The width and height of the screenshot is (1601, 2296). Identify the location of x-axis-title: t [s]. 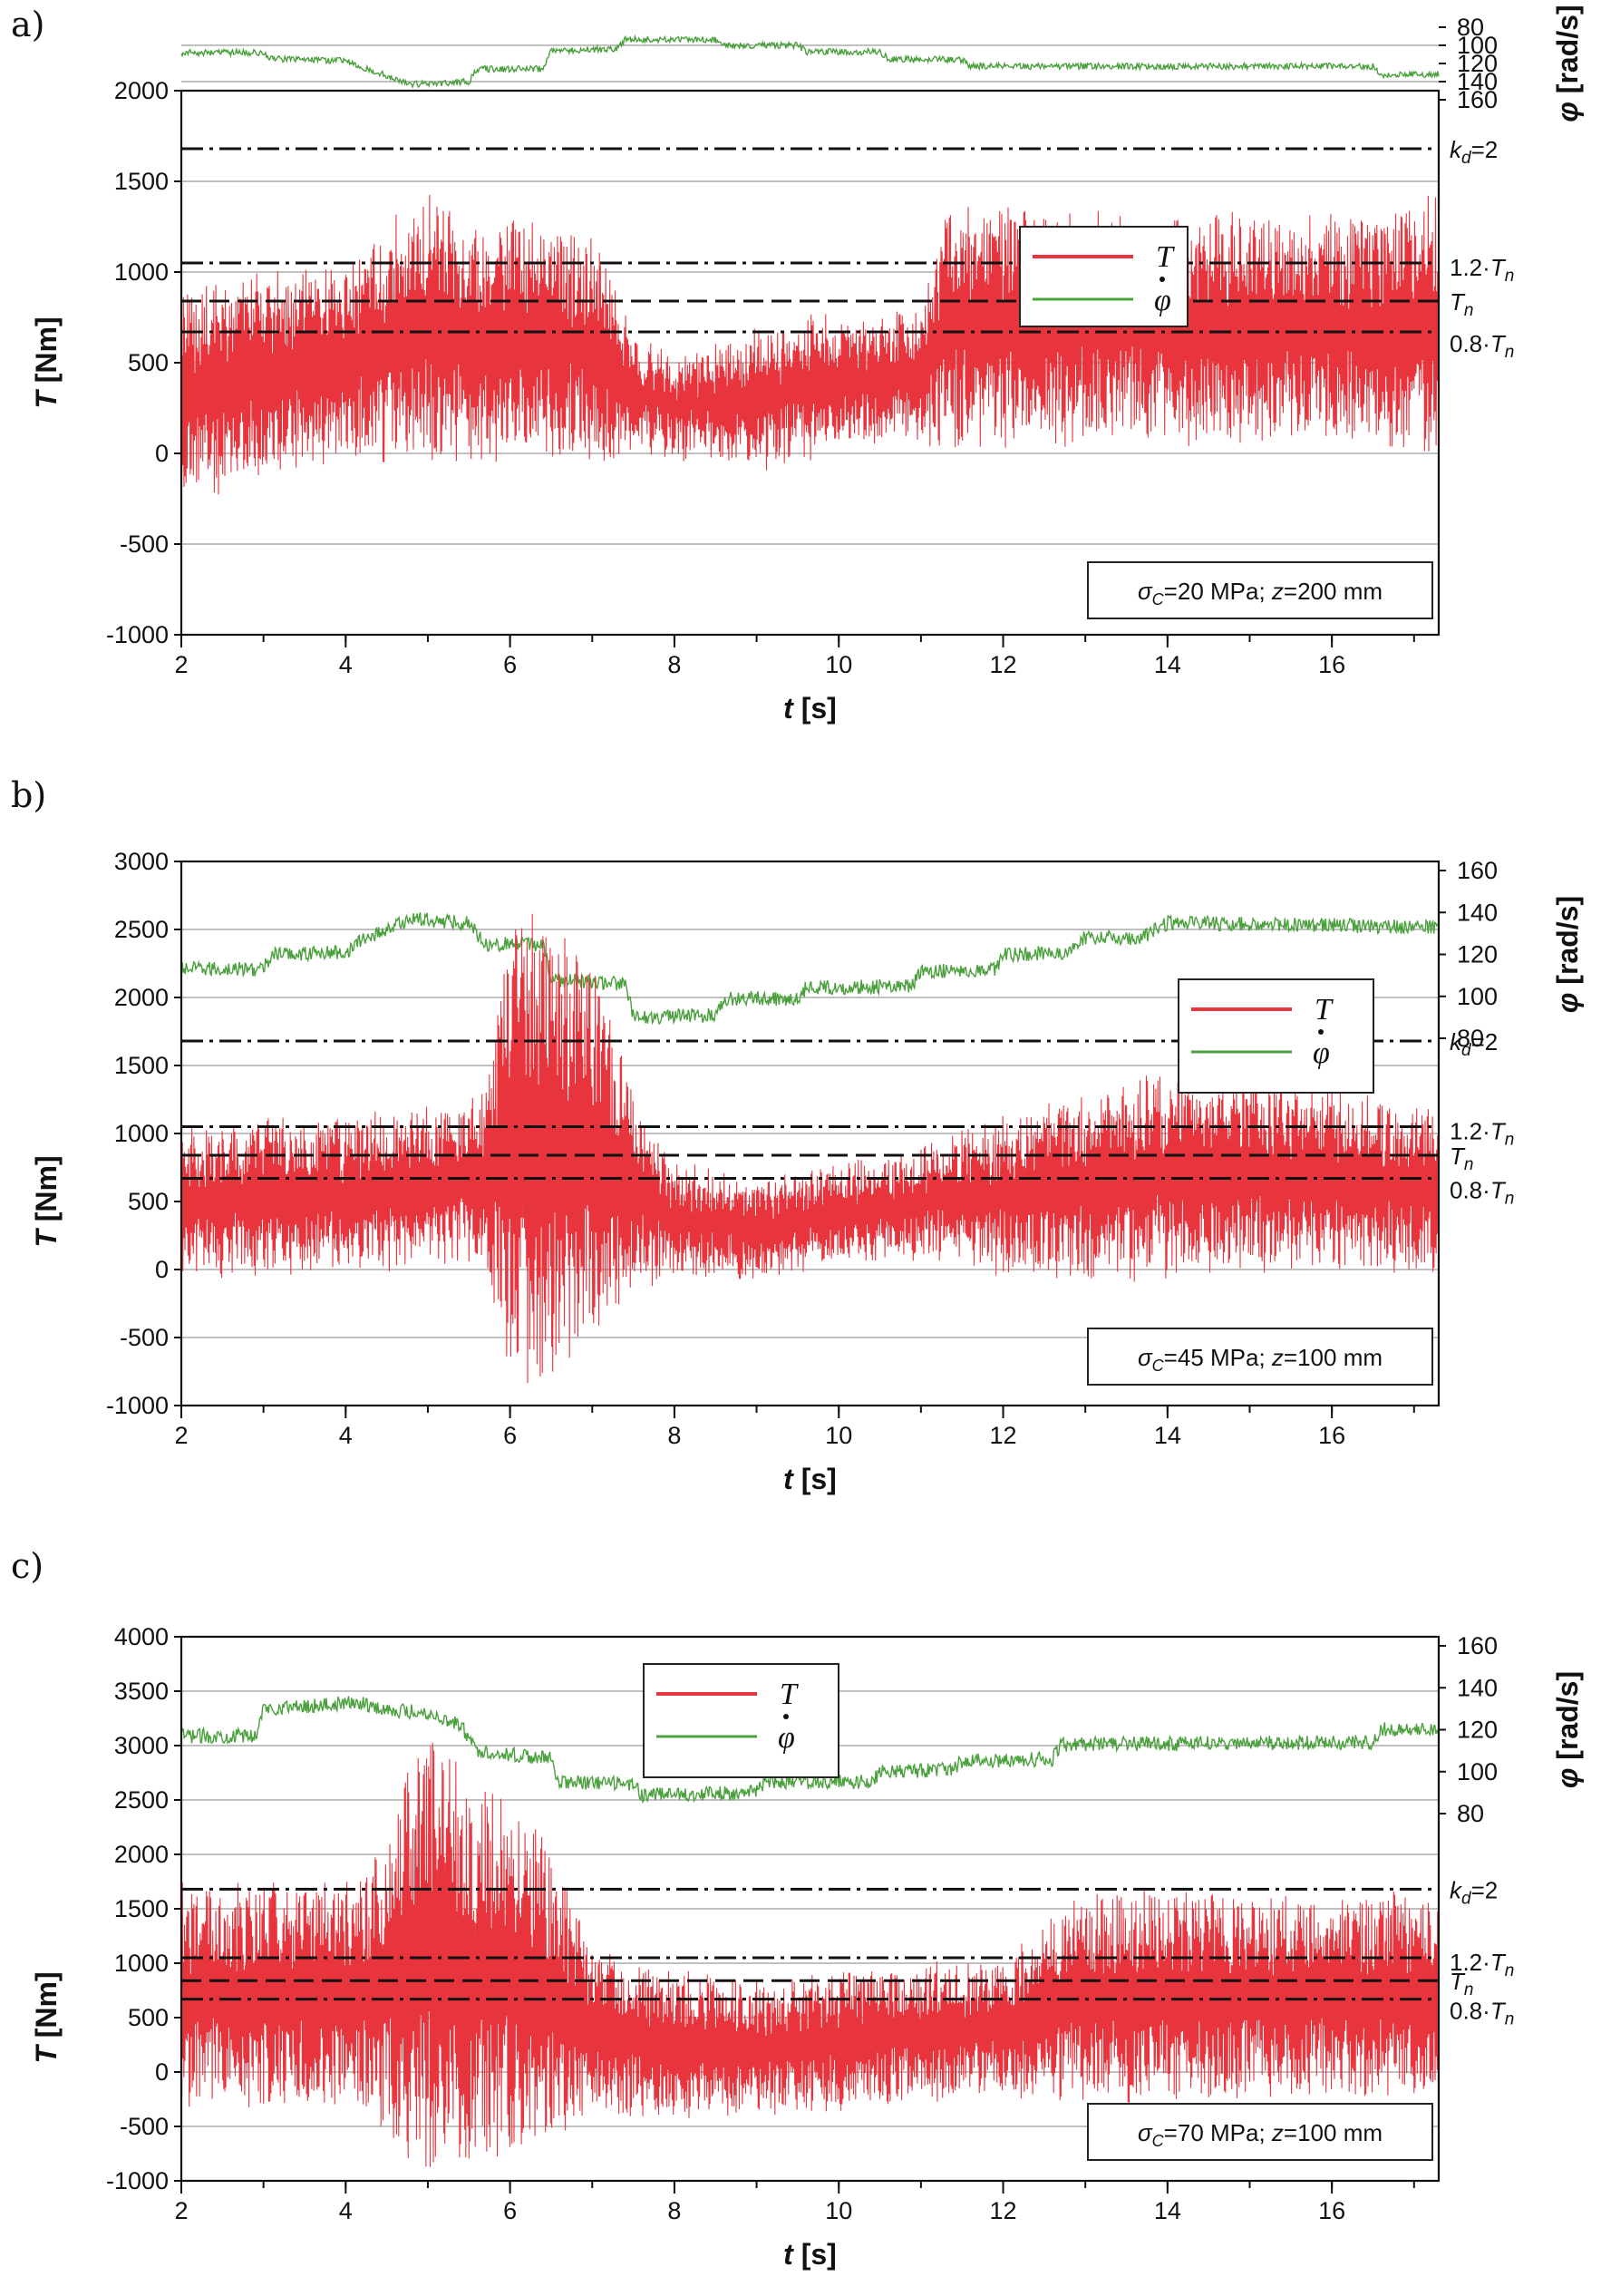
(810, 708).